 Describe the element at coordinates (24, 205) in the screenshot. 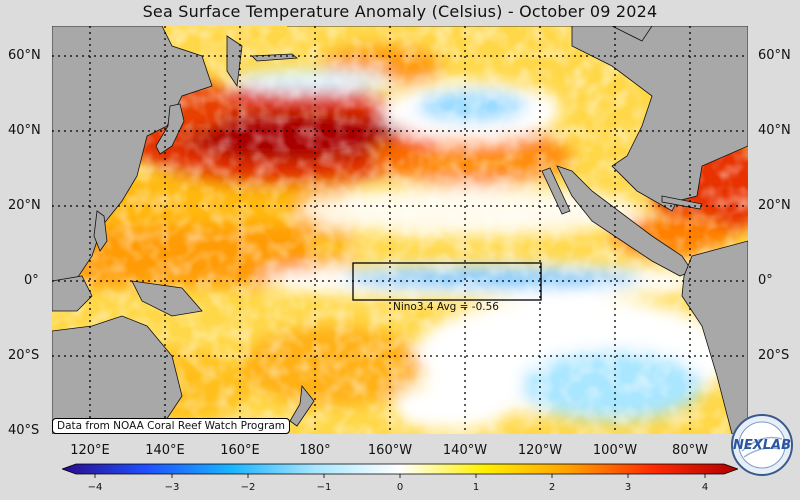

I see `lat-label-left: 20°N` at that location.